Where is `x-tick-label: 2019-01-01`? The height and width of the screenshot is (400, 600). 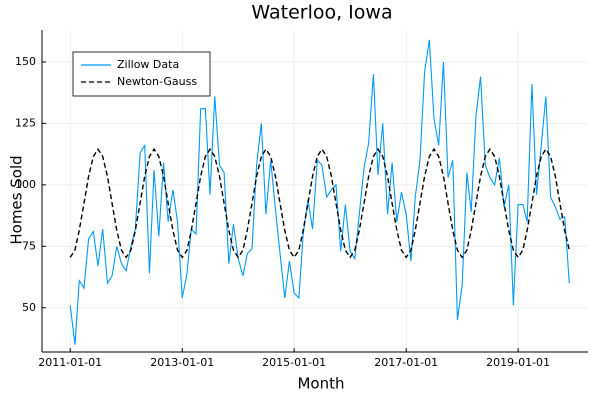 x-tick-label: 2019-01-01 is located at coordinates (518, 362).